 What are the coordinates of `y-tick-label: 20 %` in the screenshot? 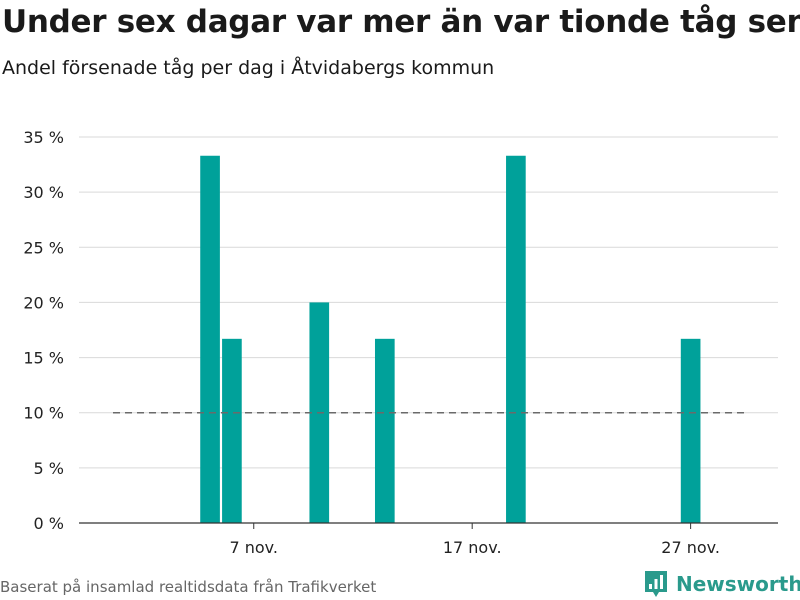 It's located at (43, 302).